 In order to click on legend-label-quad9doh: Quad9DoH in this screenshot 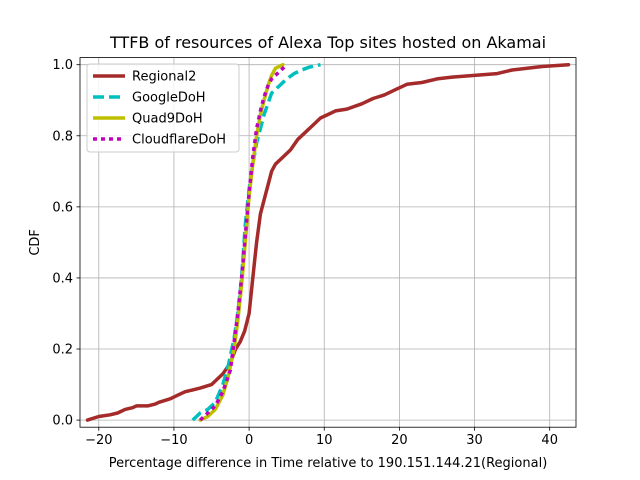, I will do `click(167, 119)`.